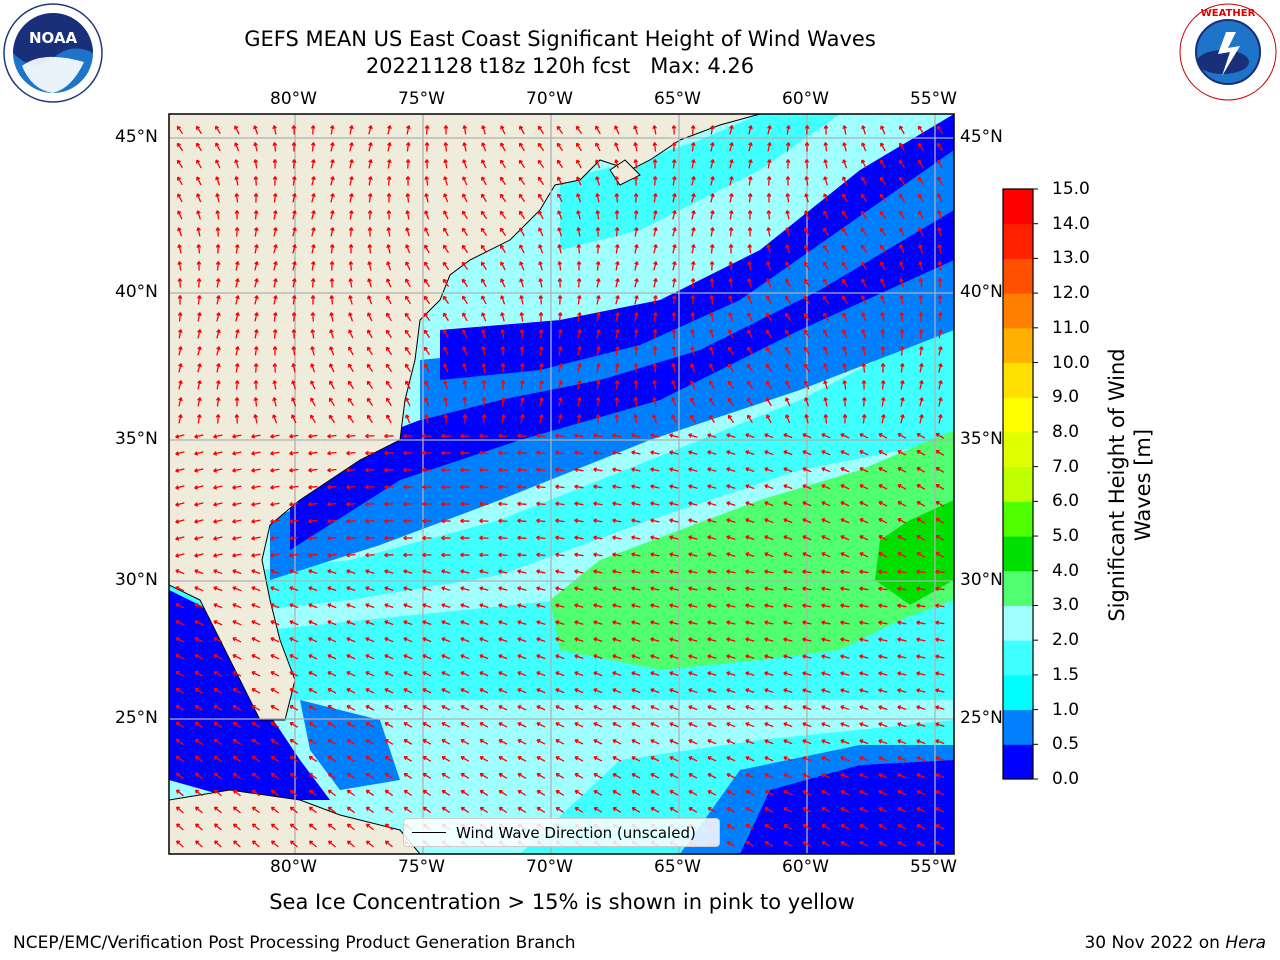 Image resolution: width=1280 pixels, height=960 pixels. Describe the element at coordinates (1071, 362) in the screenshot. I see `colorbar-tick-label: 10.0` at that location.